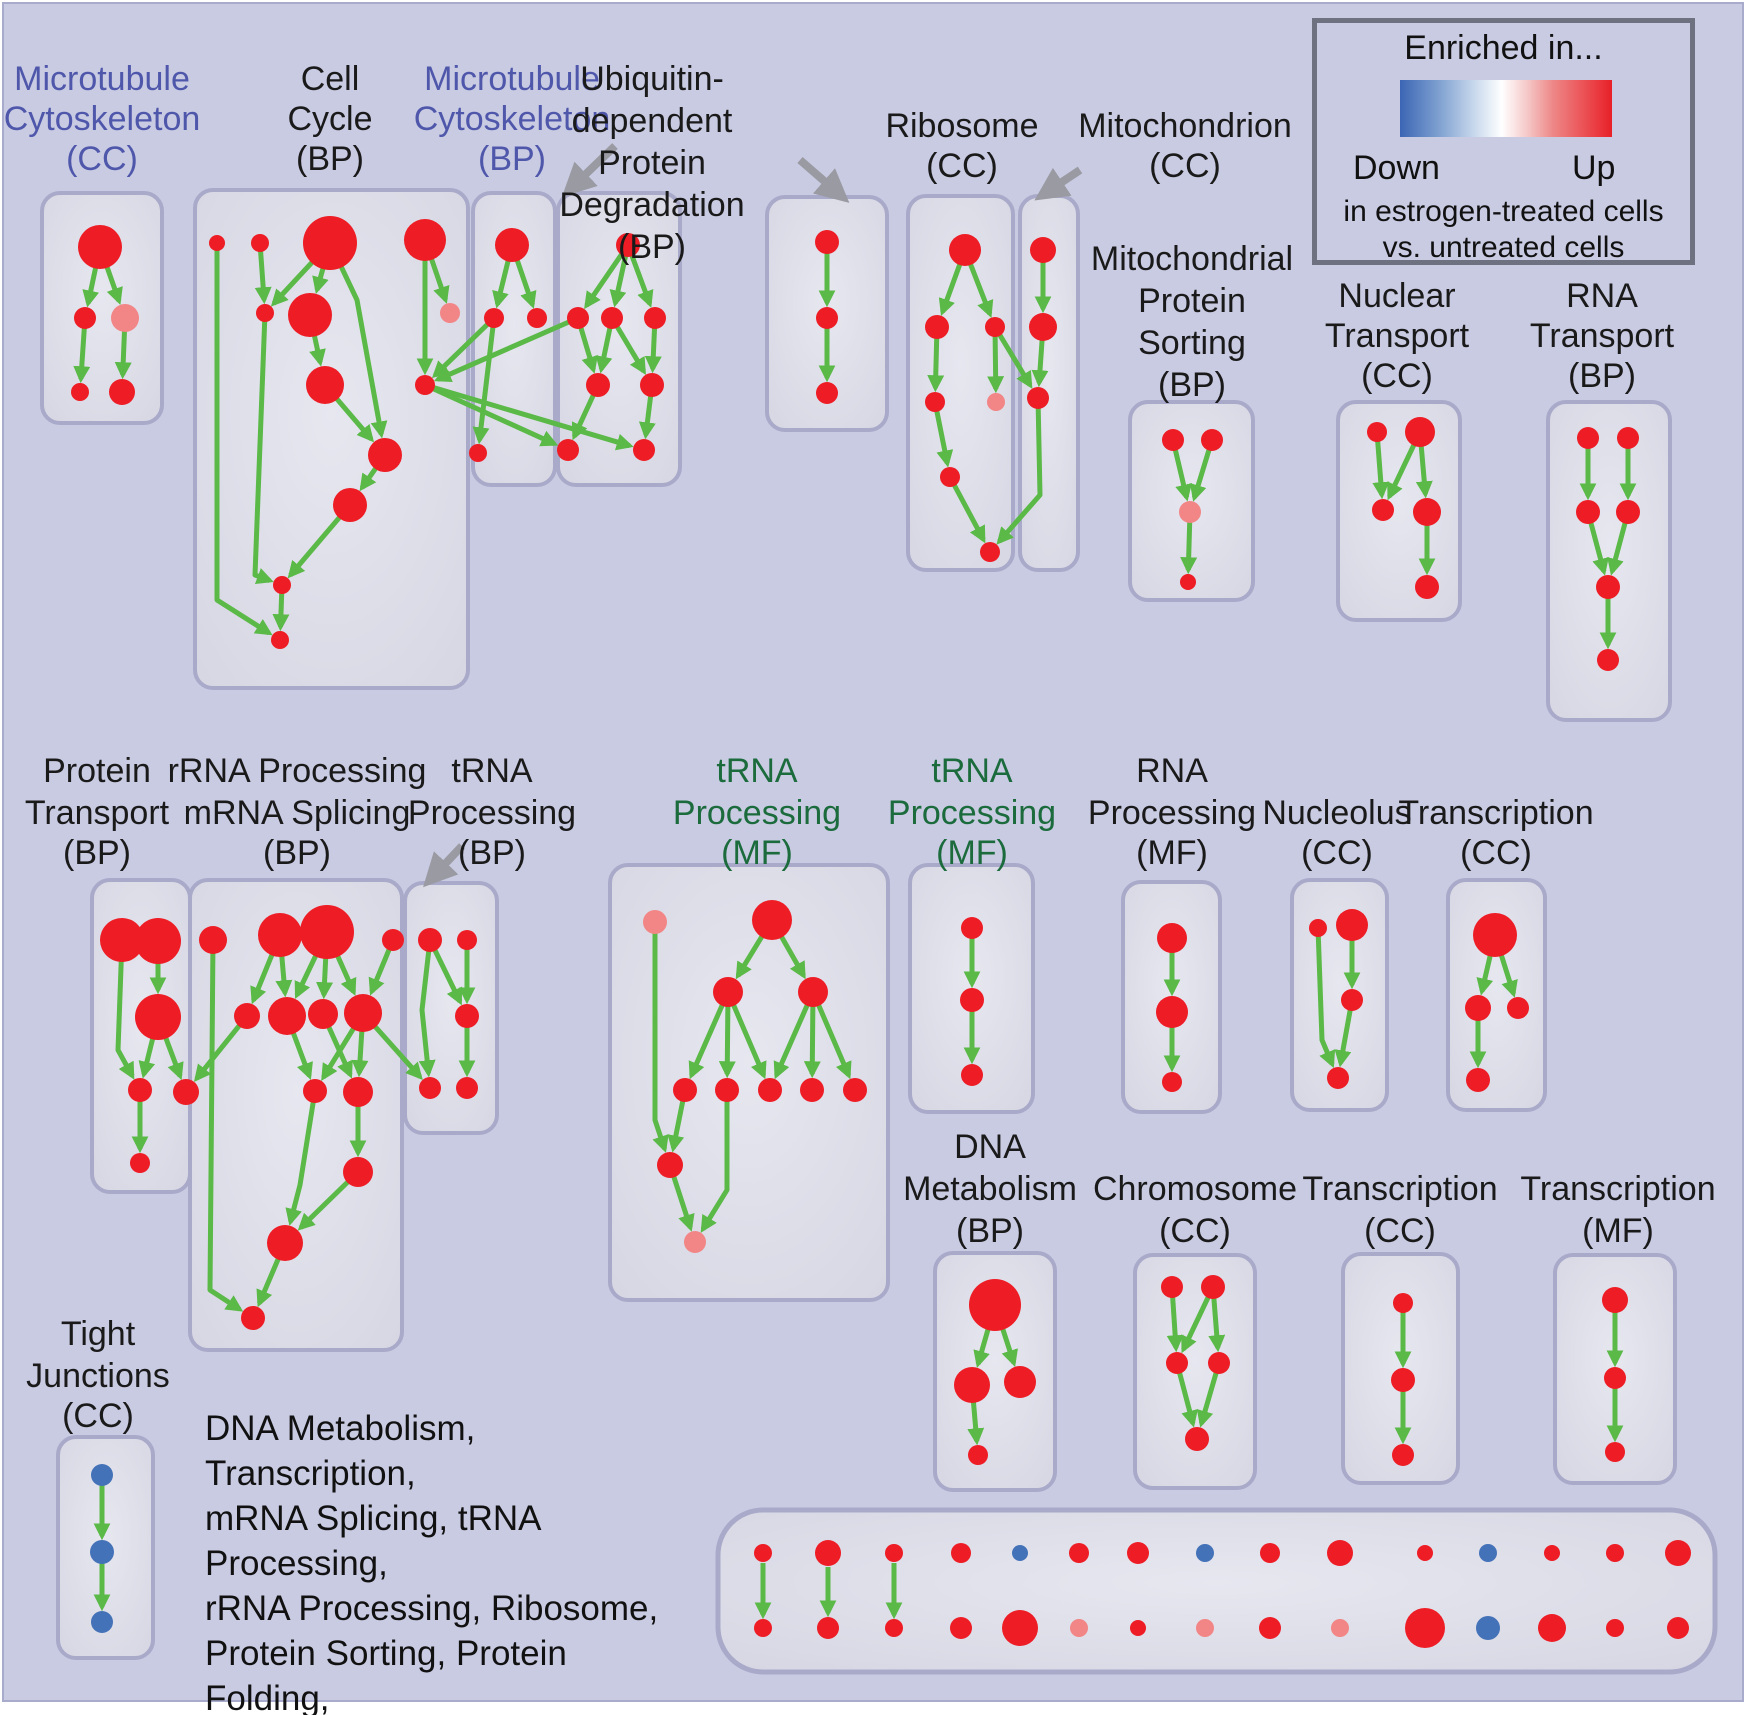  I want to click on edge-rrna-processing-mrna-splicing-bp, so click(301, 1158).